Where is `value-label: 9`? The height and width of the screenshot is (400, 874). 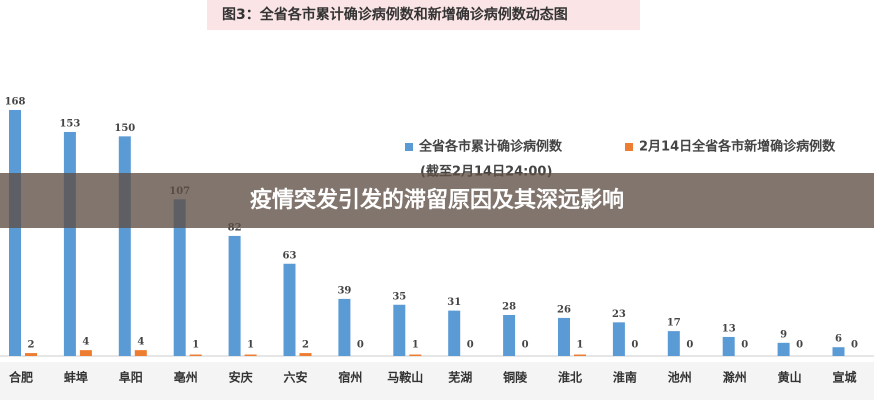
value-label: 9 is located at coordinates (783, 334).